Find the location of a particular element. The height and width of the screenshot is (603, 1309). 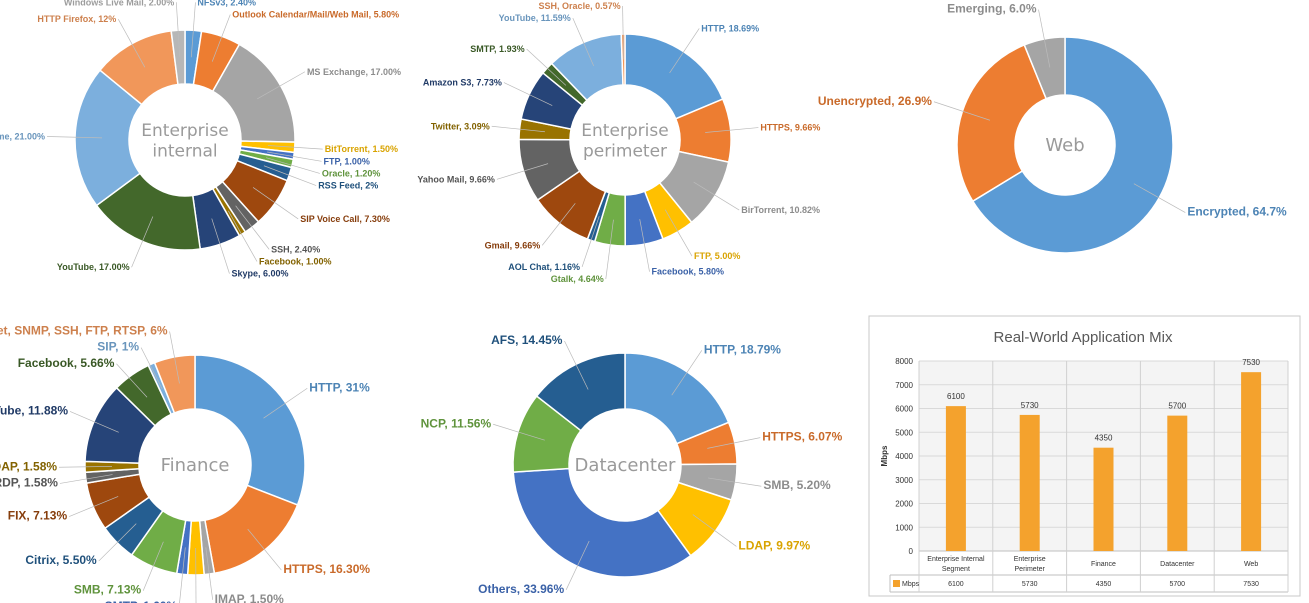

slice-label: RDP, 1.58% is located at coordinates (29, 482).